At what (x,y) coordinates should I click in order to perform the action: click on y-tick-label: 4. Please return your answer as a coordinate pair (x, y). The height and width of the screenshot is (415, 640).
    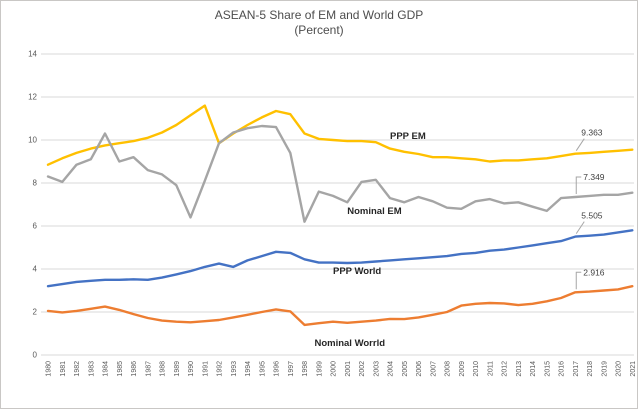
    Looking at the image, I should click on (35, 269).